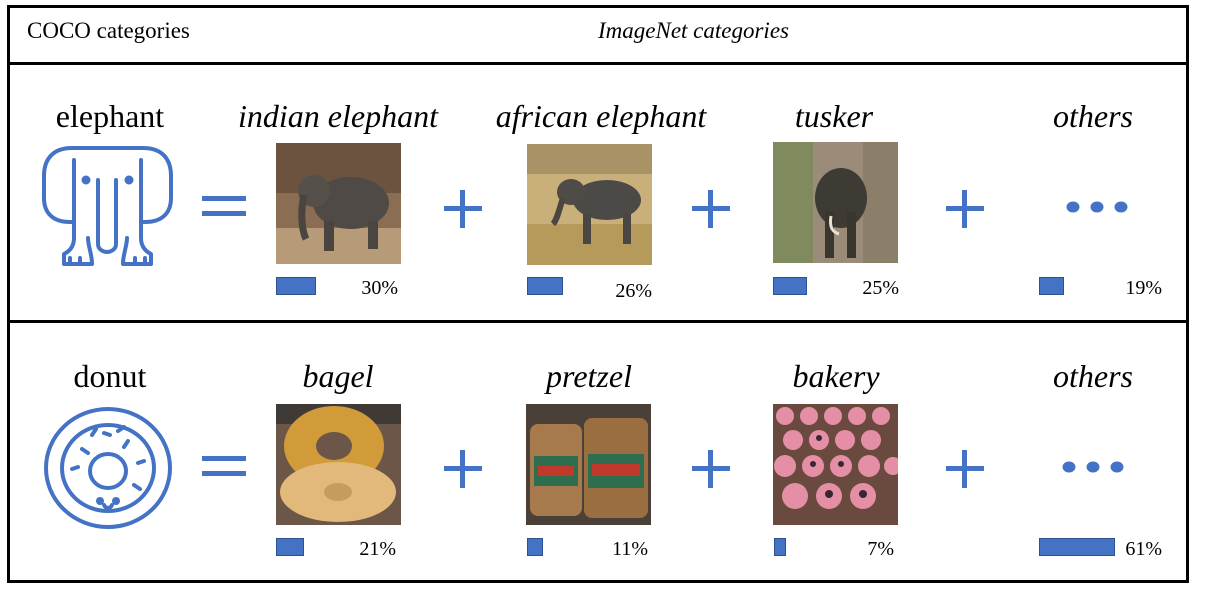 The image size is (1225, 590). Describe the element at coordinates (598, 63) in the screenshot. I see `header-divider` at that location.